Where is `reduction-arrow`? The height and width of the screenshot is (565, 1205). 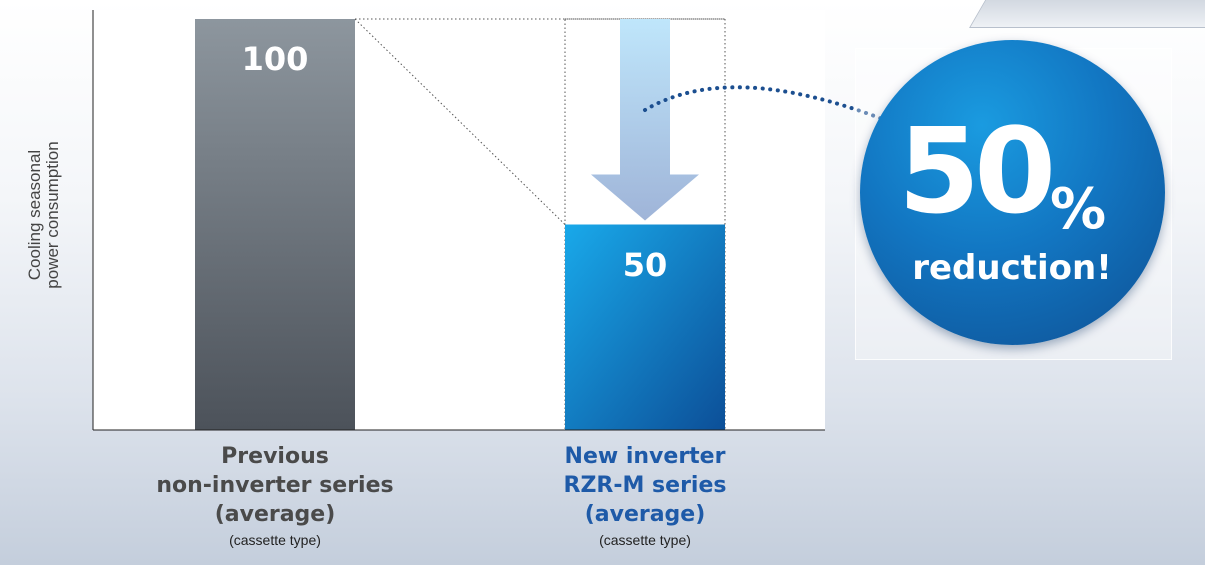
reduction-arrow is located at coordinates (645, 120).